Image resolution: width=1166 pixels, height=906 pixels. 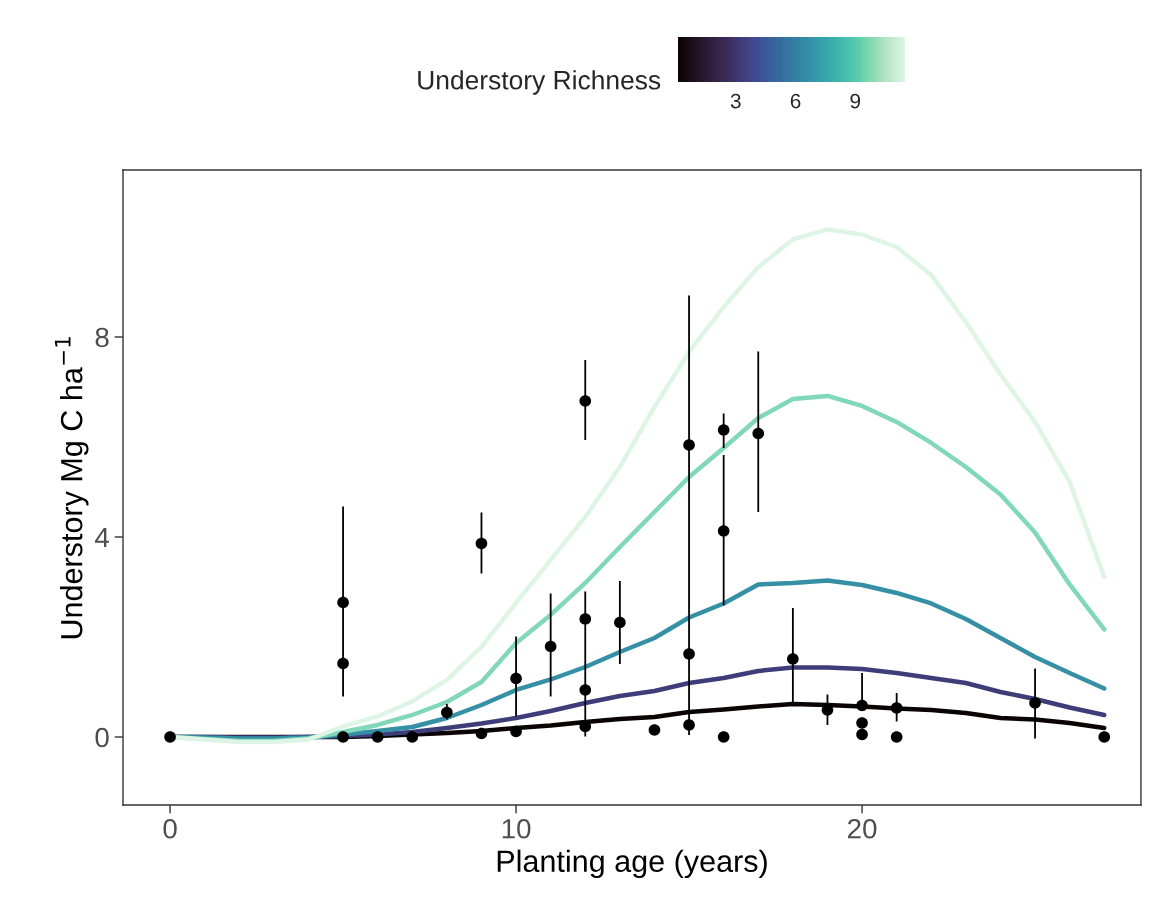 I want to click on color-bar-title: Understory Richness, so click(x=539, y=82).